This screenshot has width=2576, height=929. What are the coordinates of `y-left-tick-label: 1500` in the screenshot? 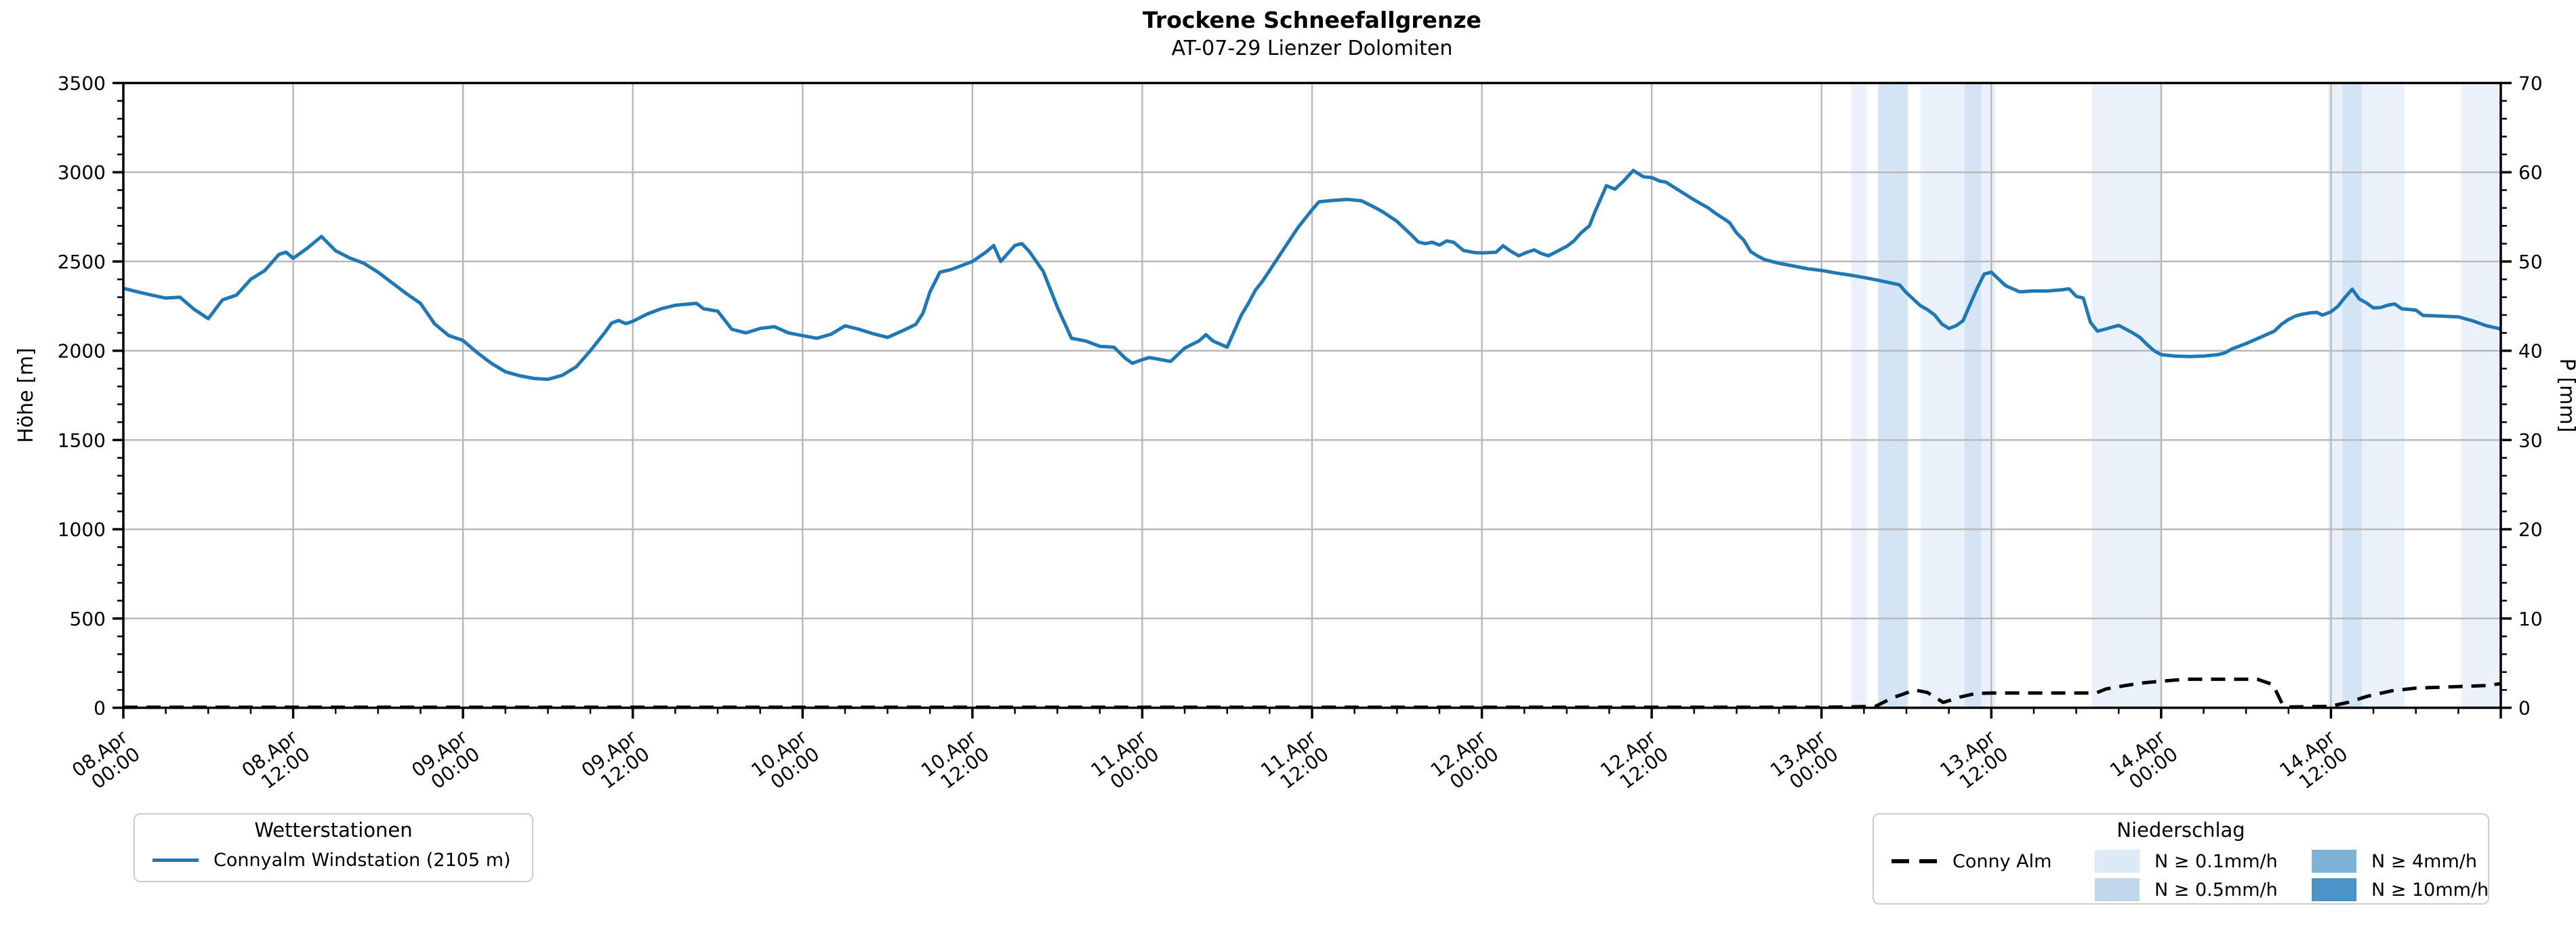 It's located at (82, 440).